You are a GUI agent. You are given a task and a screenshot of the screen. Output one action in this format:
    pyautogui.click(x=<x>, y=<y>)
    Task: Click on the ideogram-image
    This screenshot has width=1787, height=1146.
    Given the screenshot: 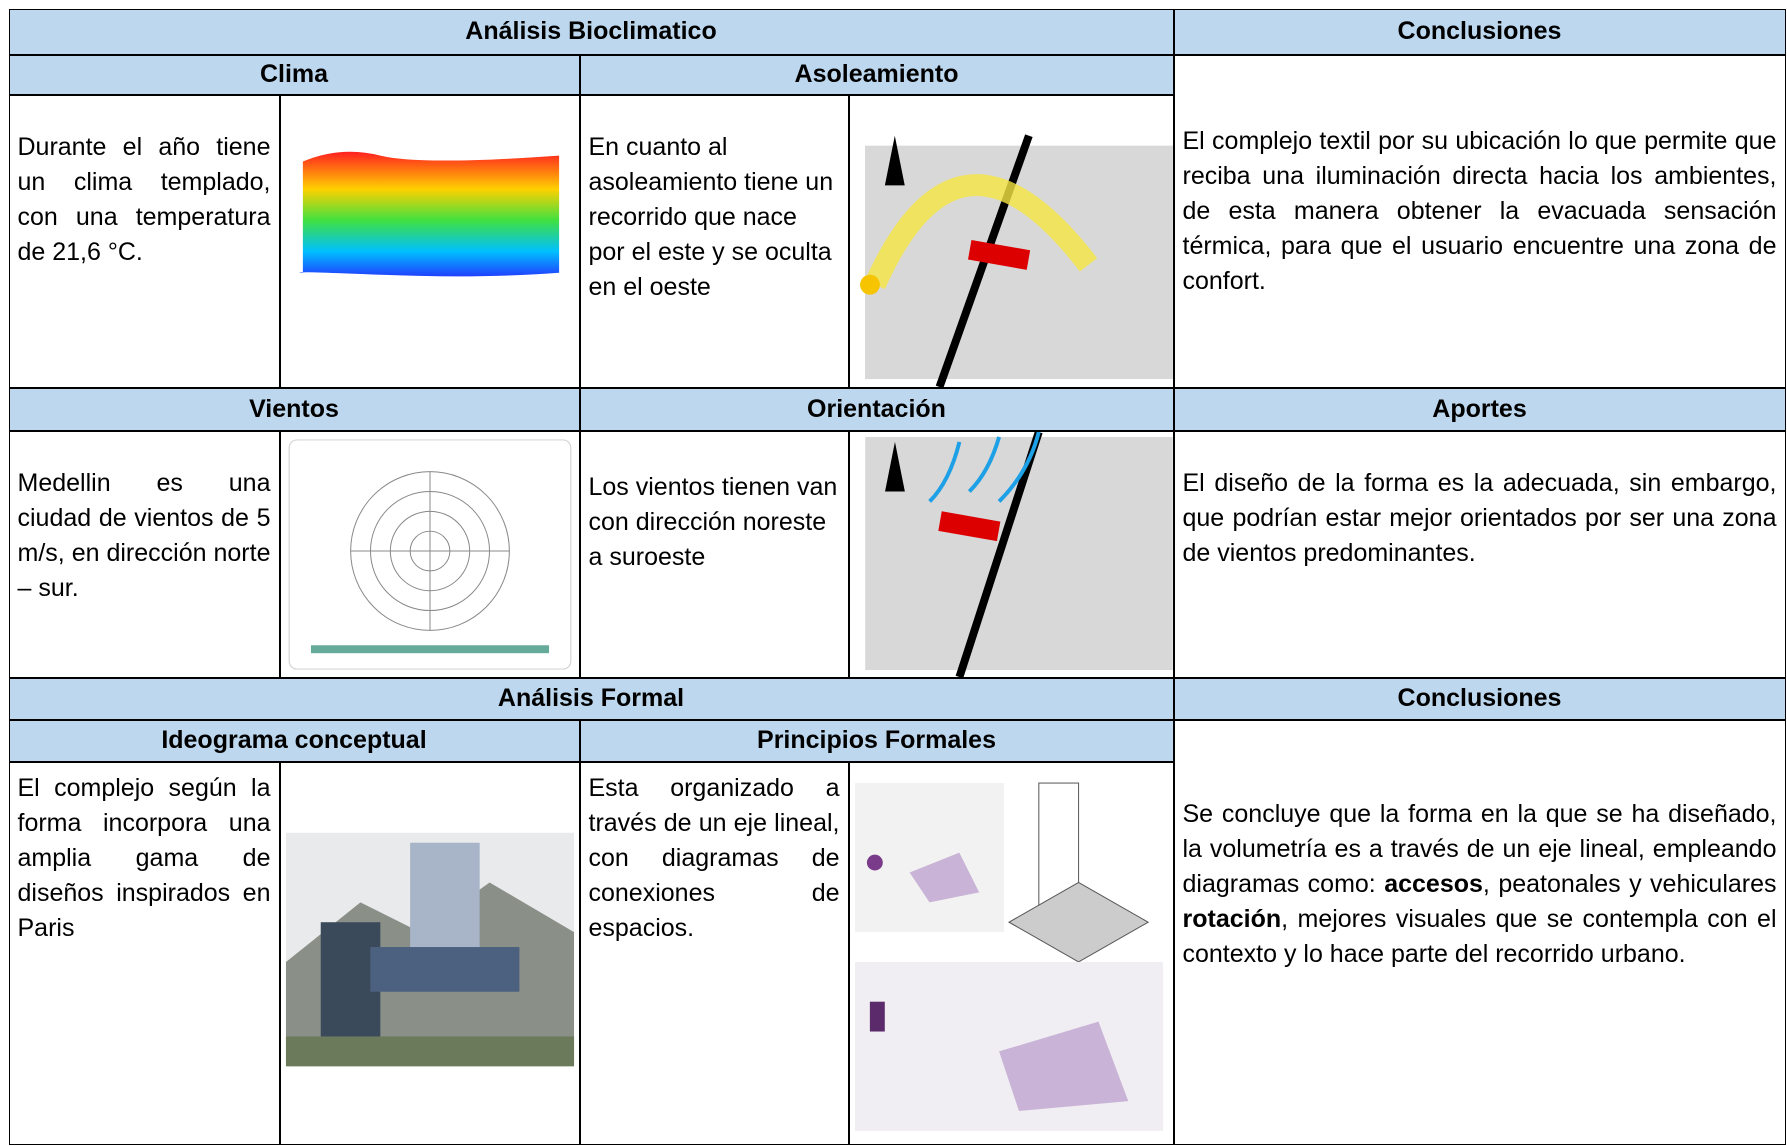 What is the action you would take?
    pyautogui.click(x=429, y=953)
    